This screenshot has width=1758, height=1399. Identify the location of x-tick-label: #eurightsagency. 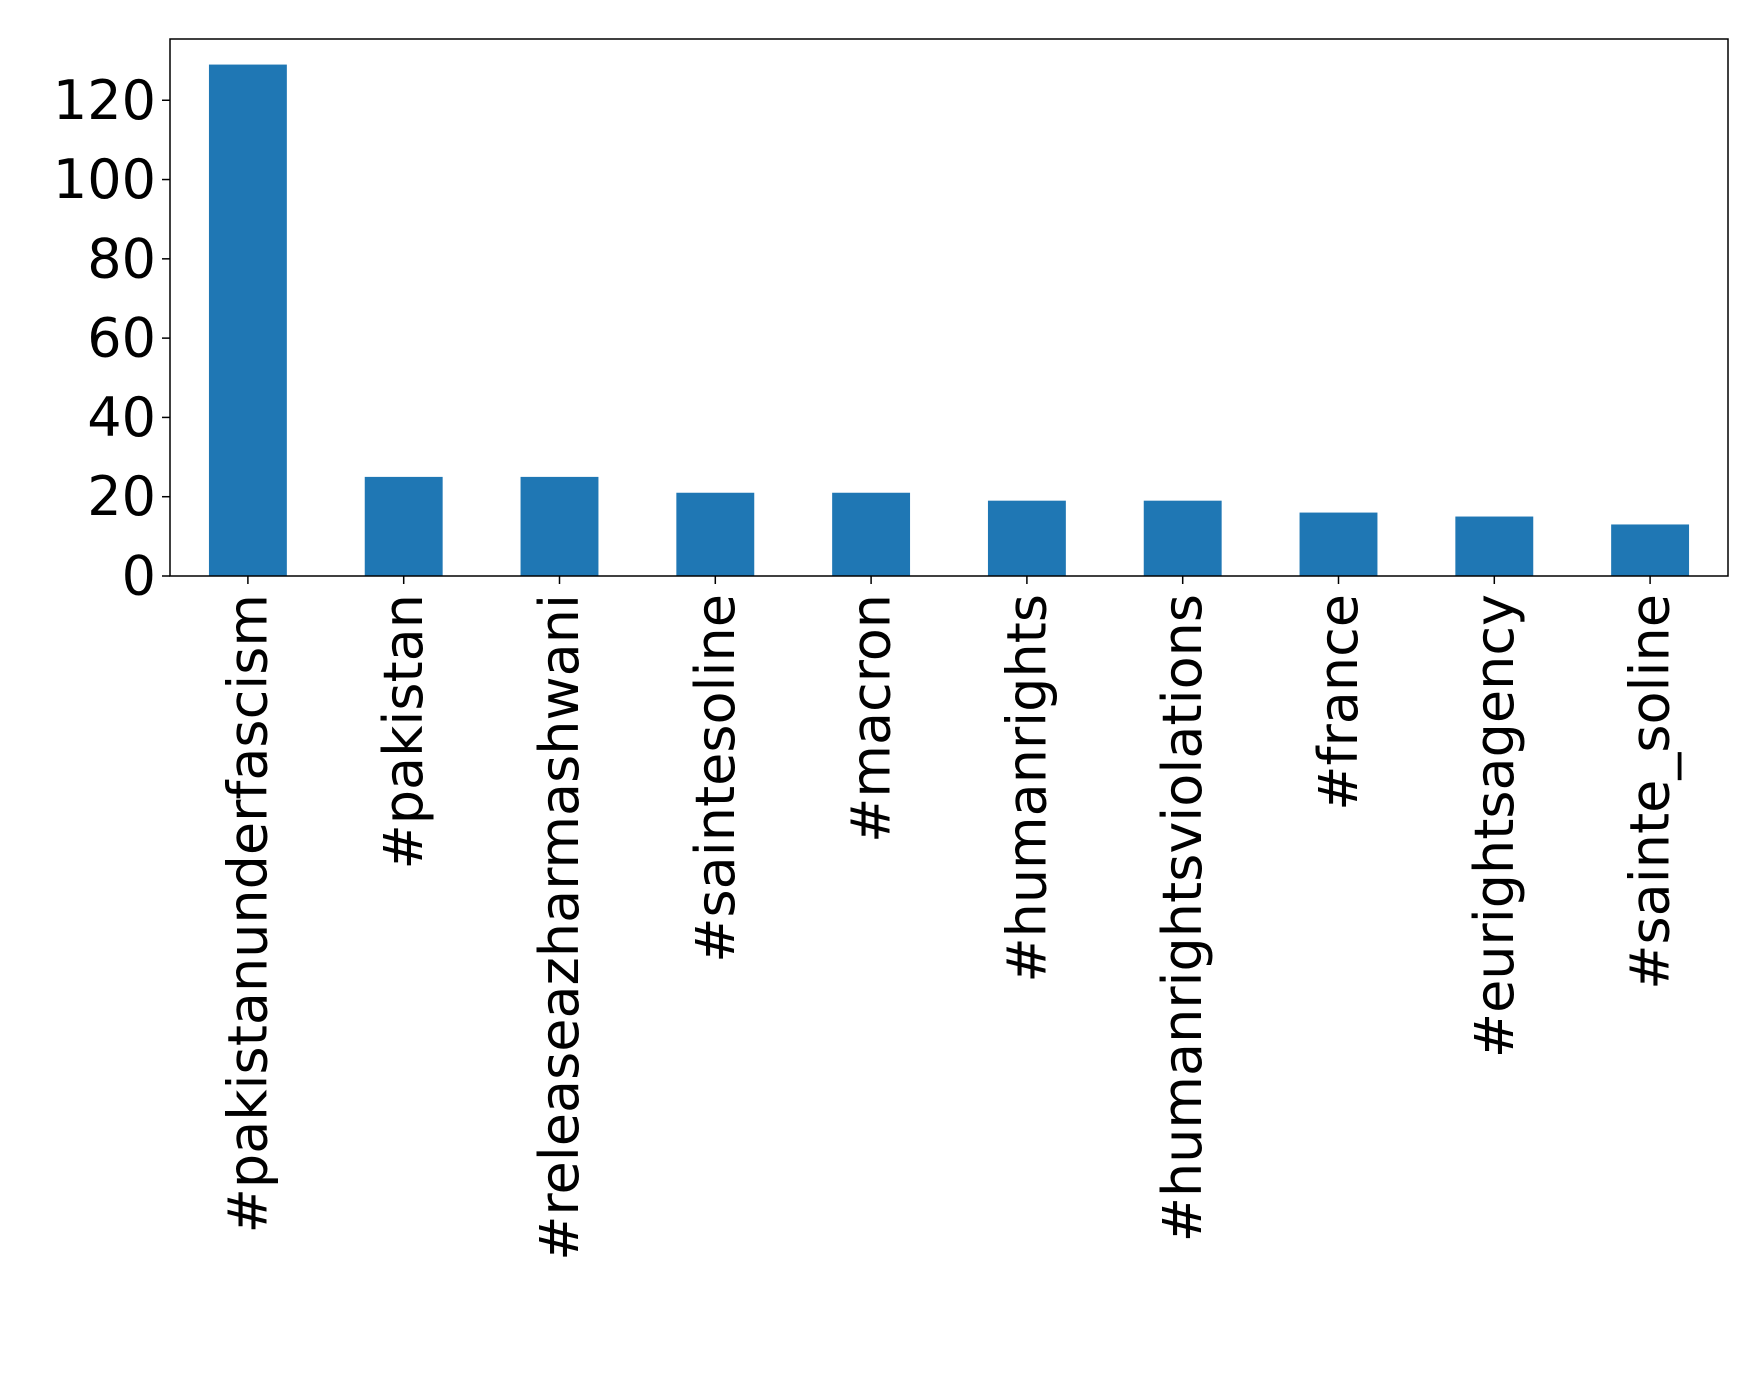
(1494, 826).